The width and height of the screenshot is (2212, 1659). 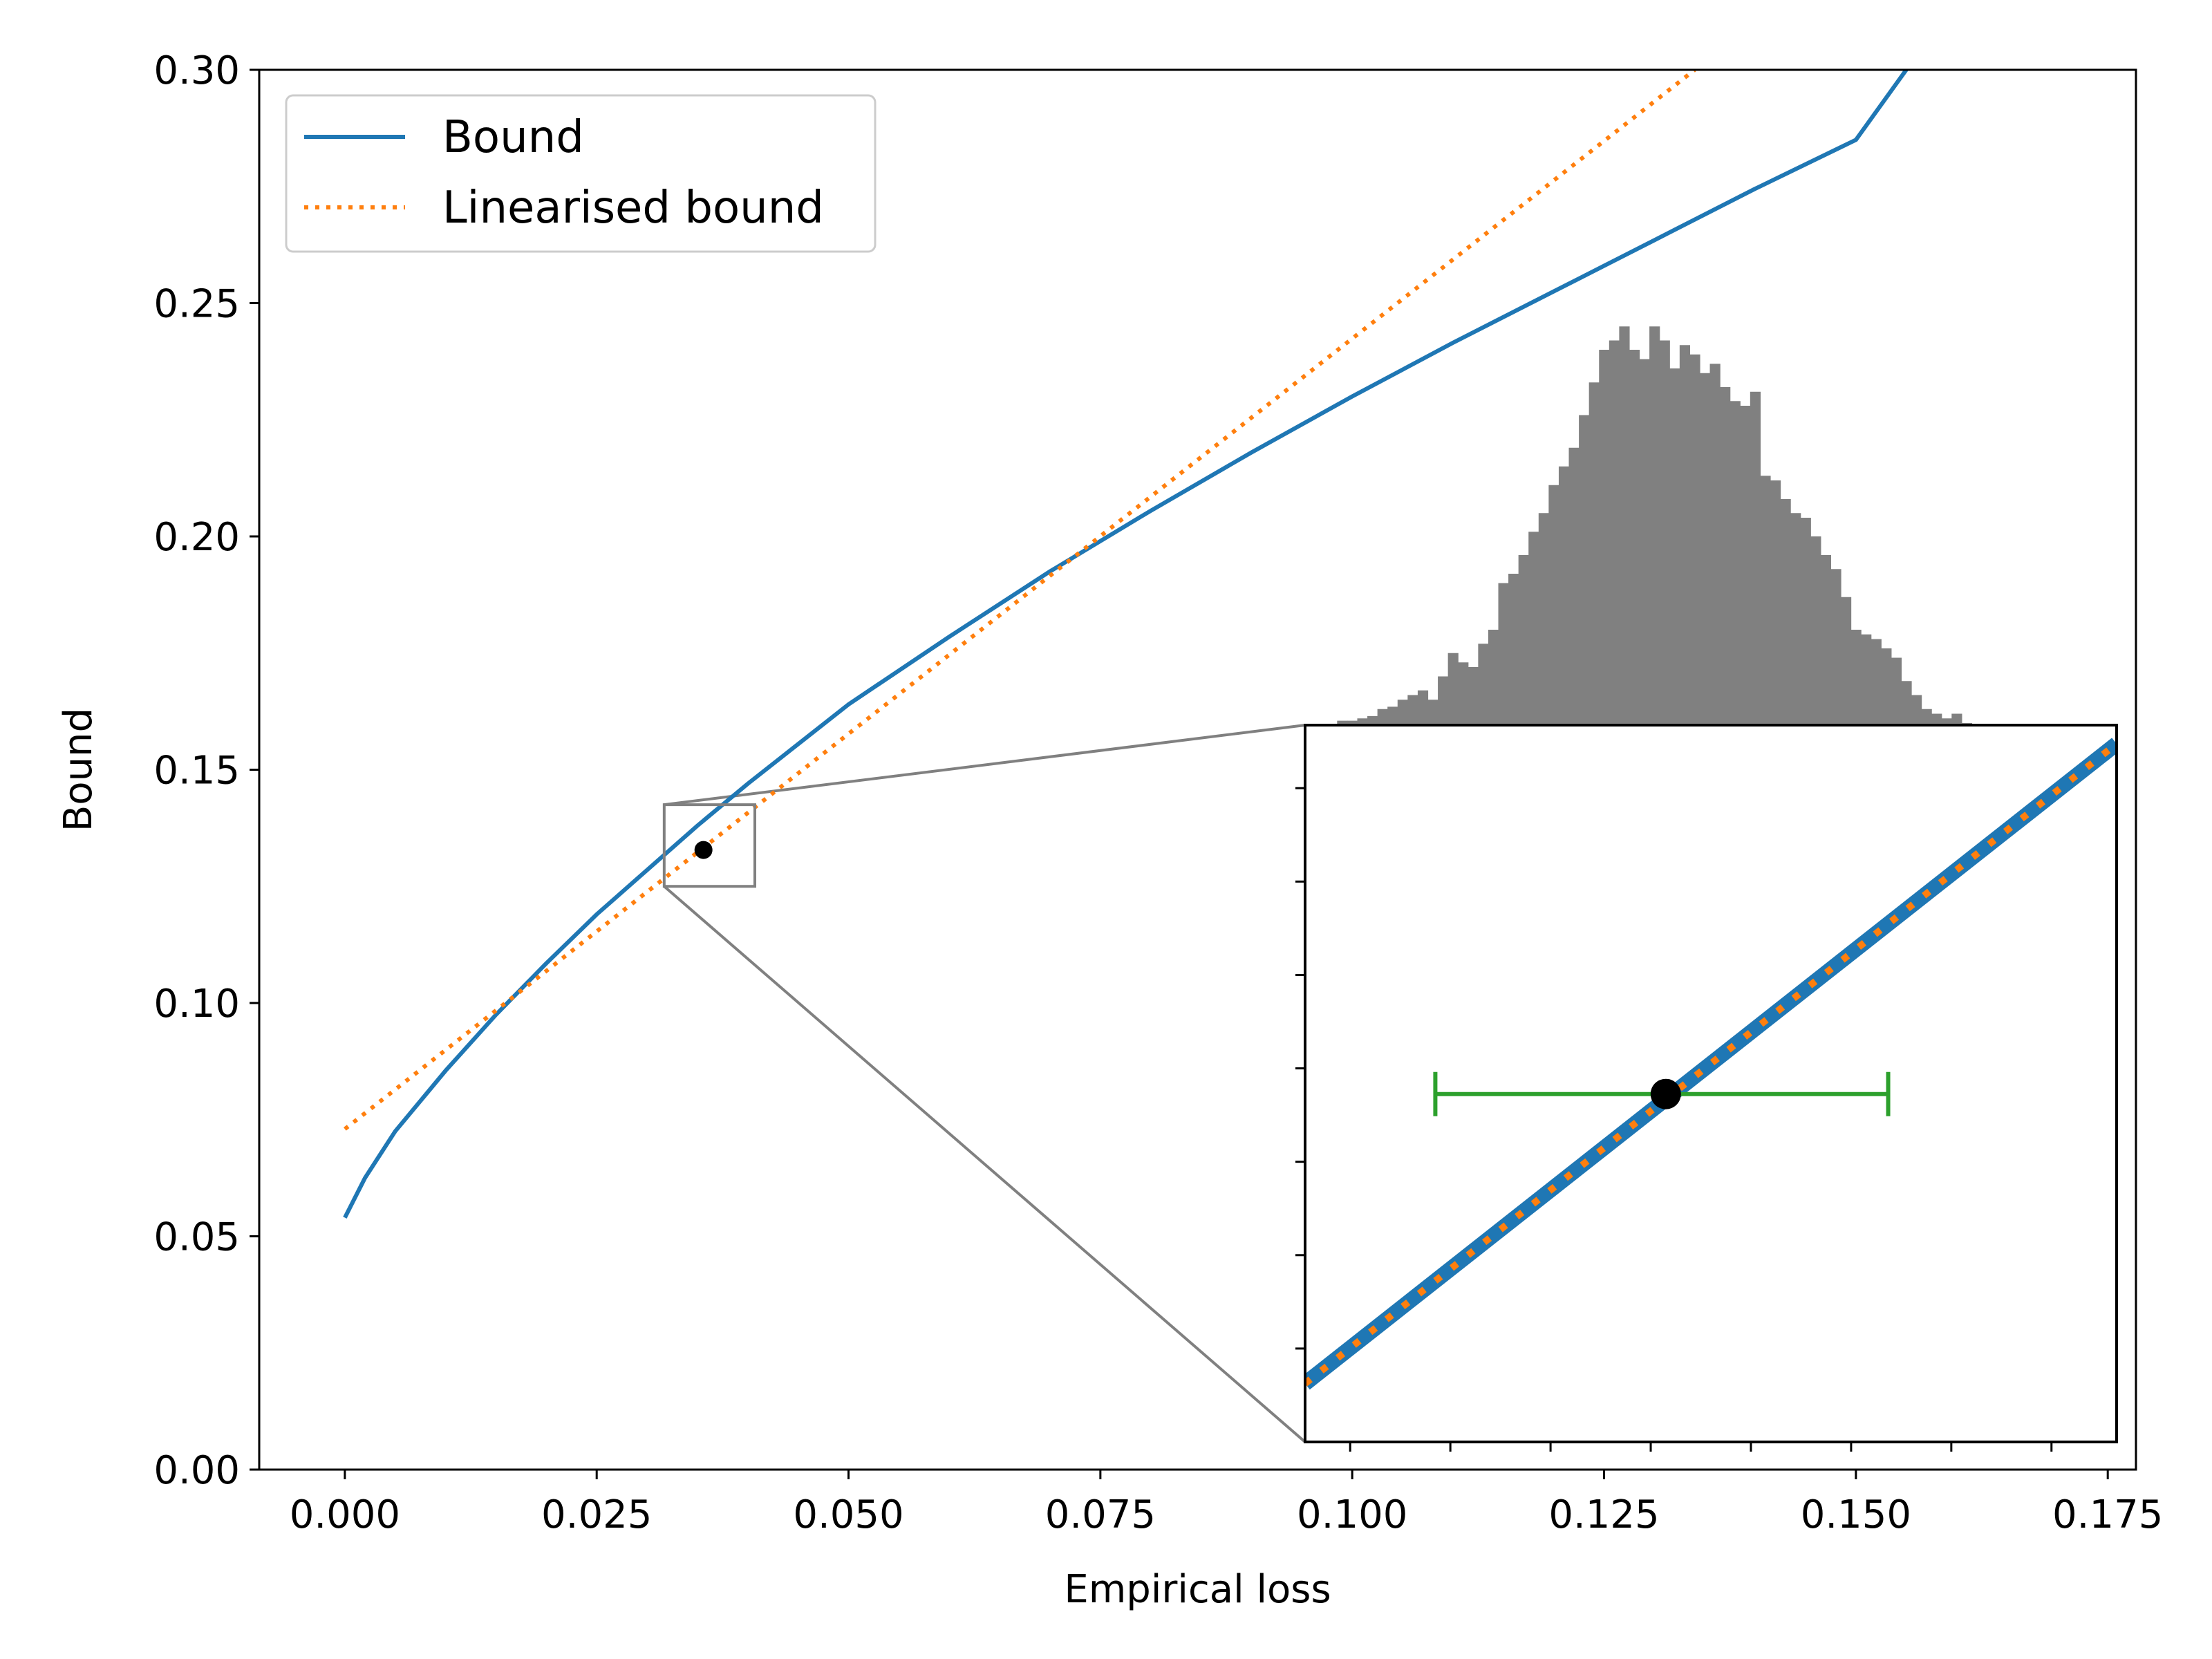 What do you see at coordinates (197, 1004) in the screenshot?
I see `y-tick-label: 0.10` at bounding box center [197, 1004].